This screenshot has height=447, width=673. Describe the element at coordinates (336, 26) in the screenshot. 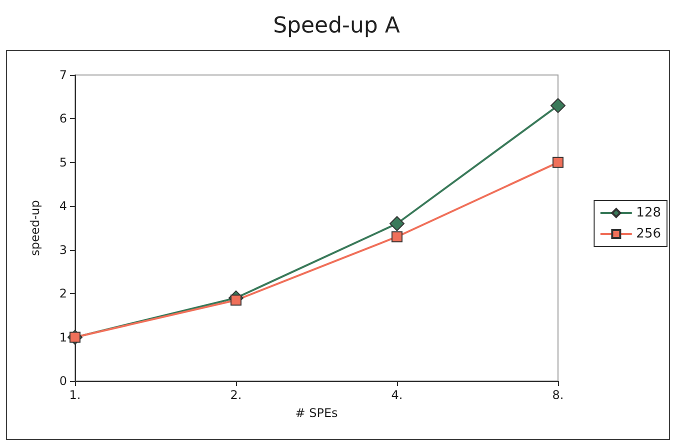

I see `chart-title: Speed-up A` at that location.